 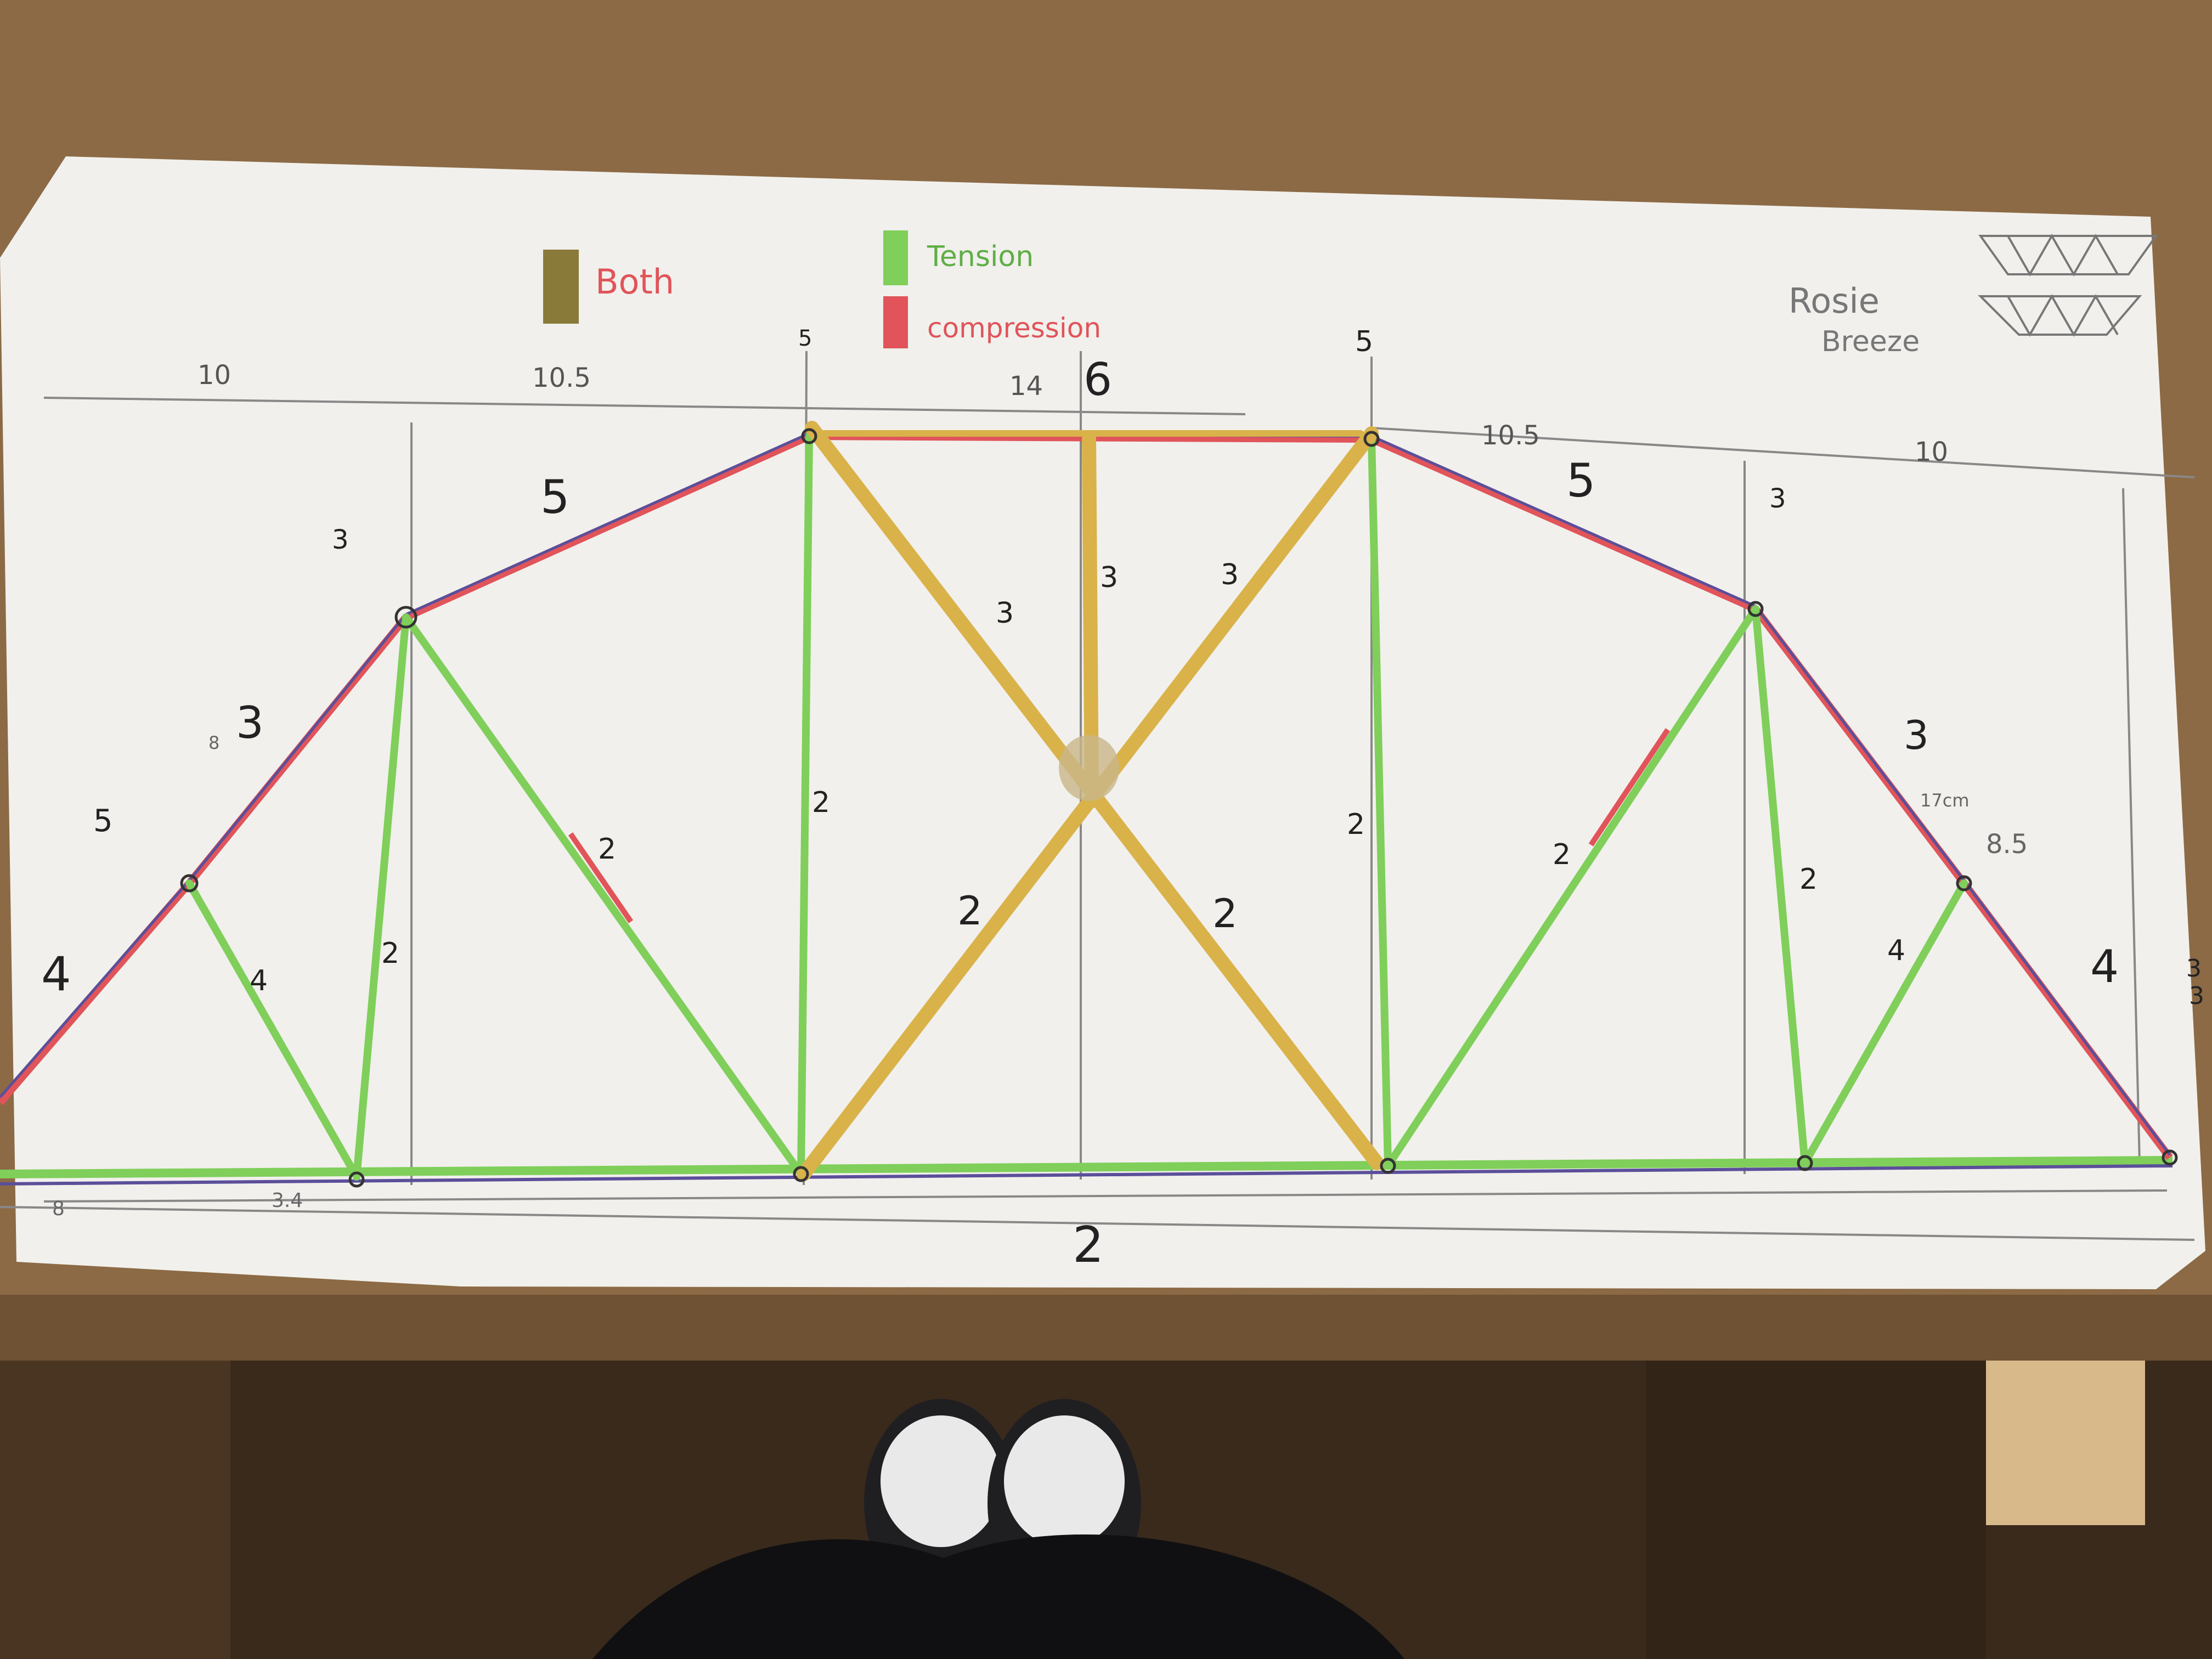 What do you see at coordinates (2104, 967) in the screenshot?
I see `label-right-end: 4` at bounding box center [2104, 967].